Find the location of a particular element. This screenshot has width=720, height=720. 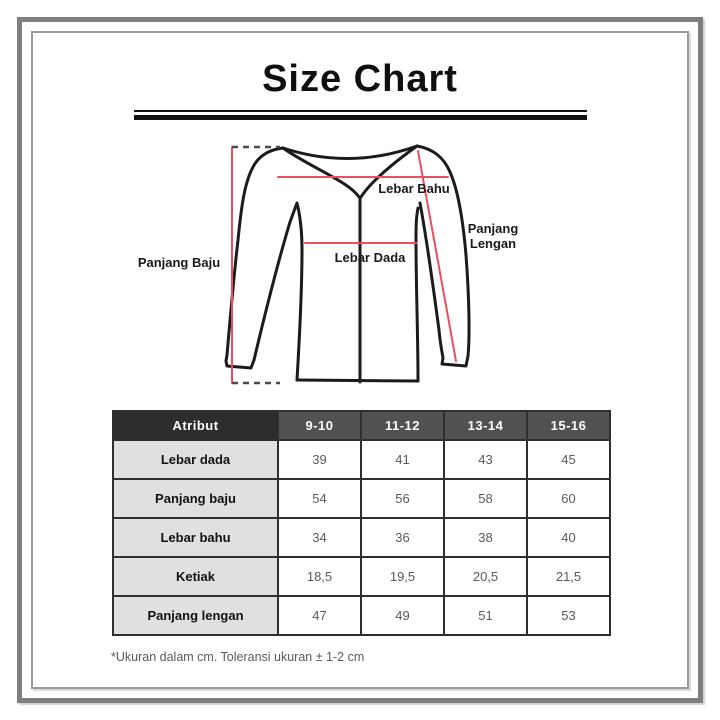

table-row: Panjang baju 54 56 58 60 is located at coordinates (361, 498).